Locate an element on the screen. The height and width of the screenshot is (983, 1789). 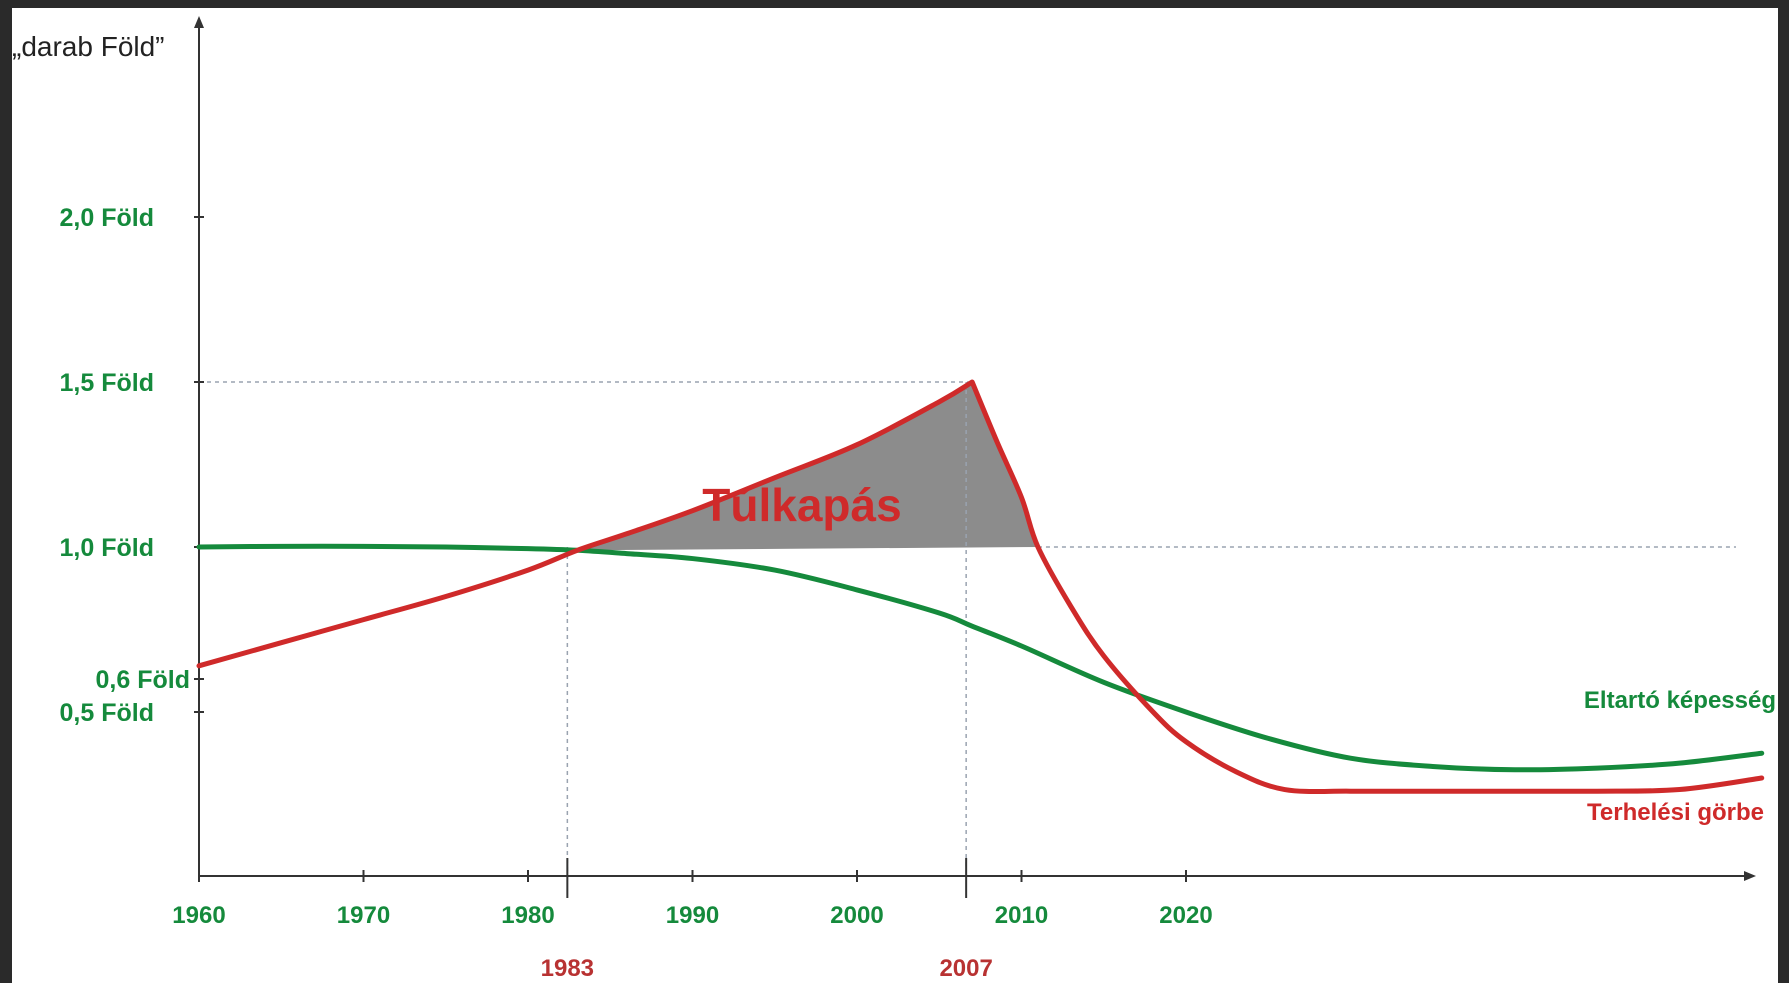
x-tick-label: 1980 is located at coordinates (527, 915).